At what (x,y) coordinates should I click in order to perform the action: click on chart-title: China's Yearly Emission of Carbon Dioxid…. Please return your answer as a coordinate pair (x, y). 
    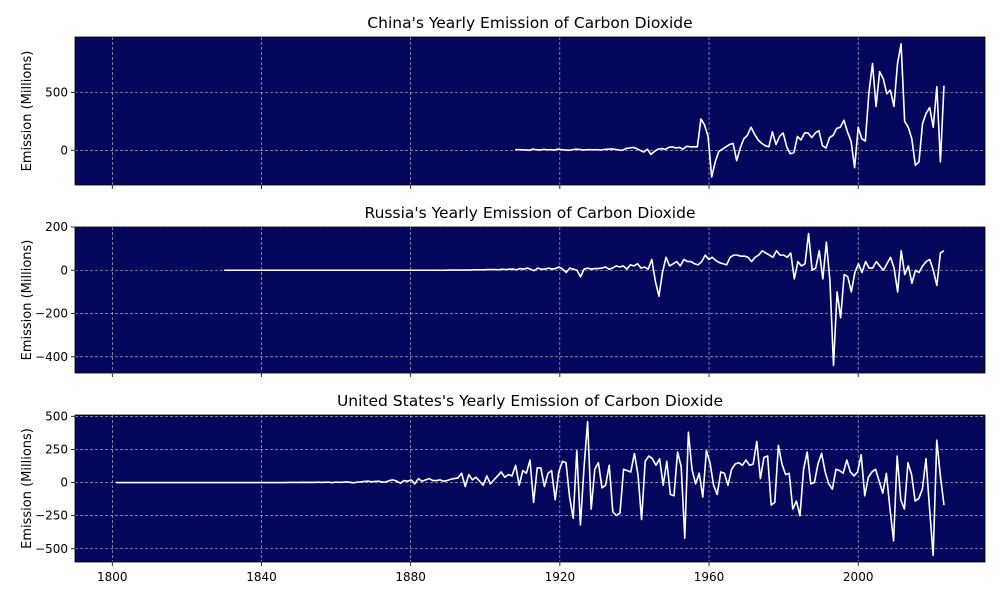
    Looking at the image, I should click on (529, 23).